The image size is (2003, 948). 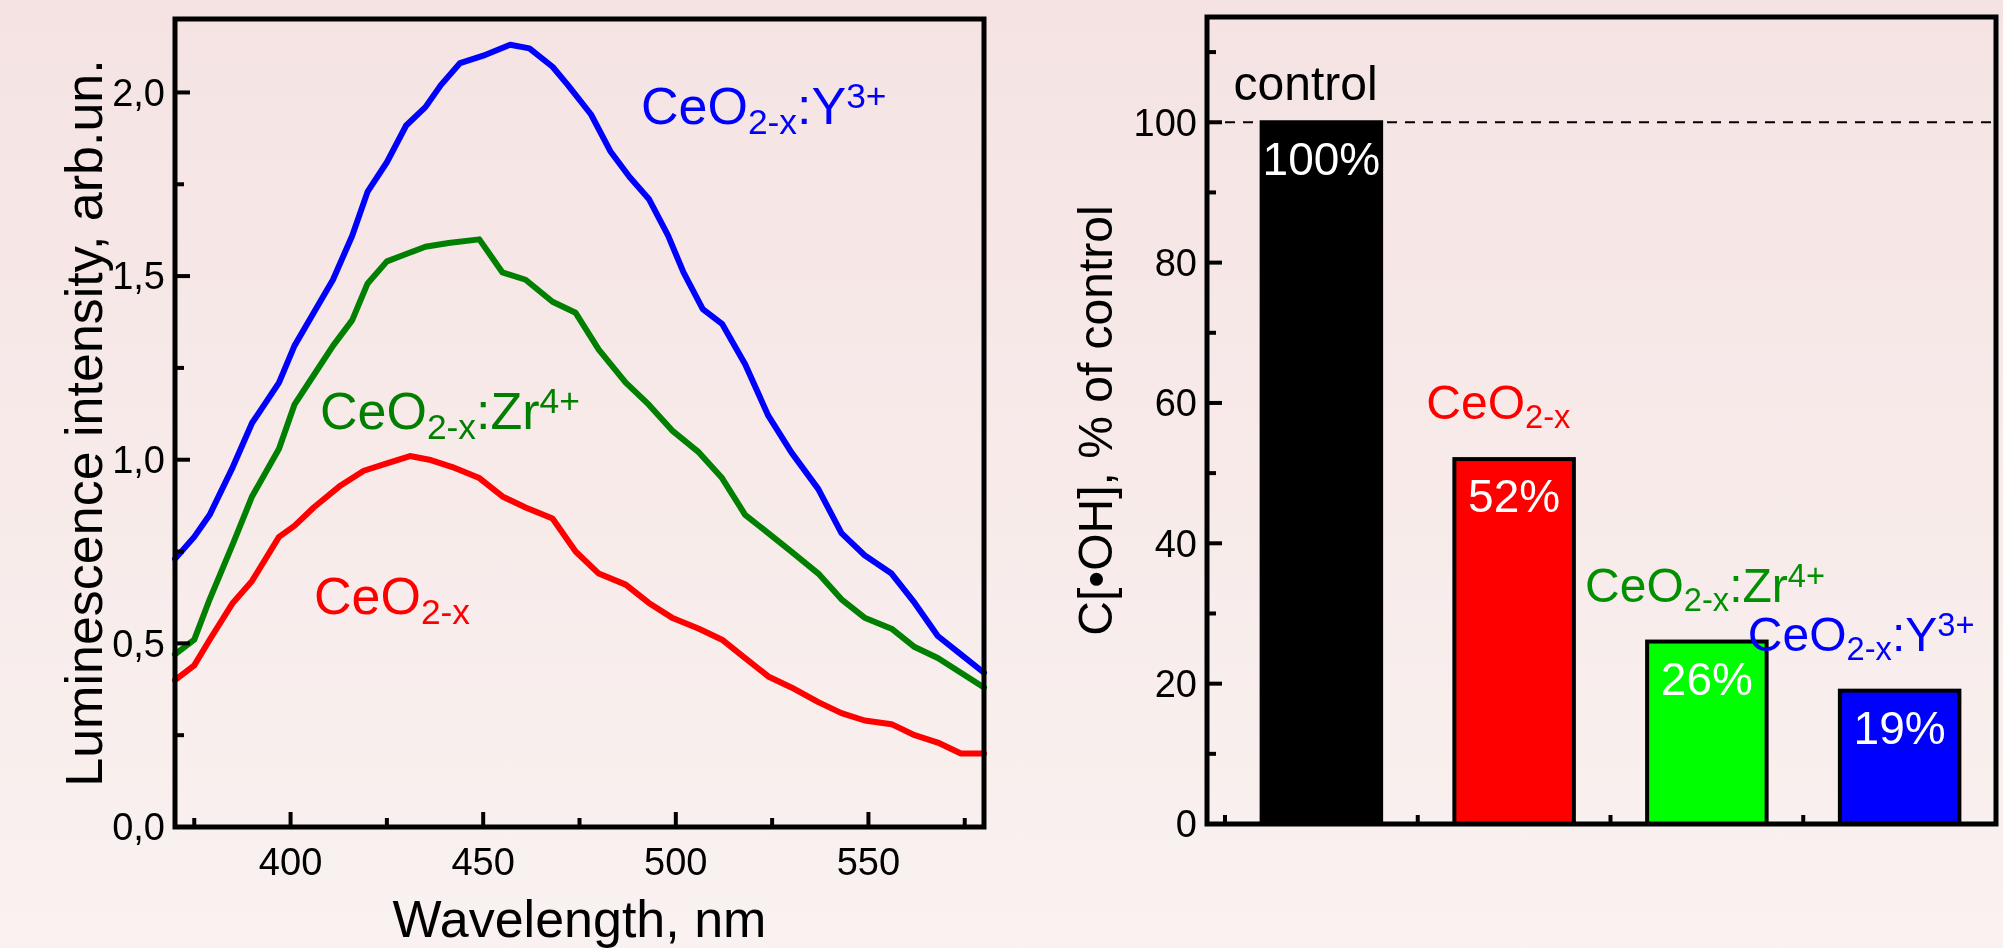 I want to click on x-tick-label: 400, so click(x=290, y=862).